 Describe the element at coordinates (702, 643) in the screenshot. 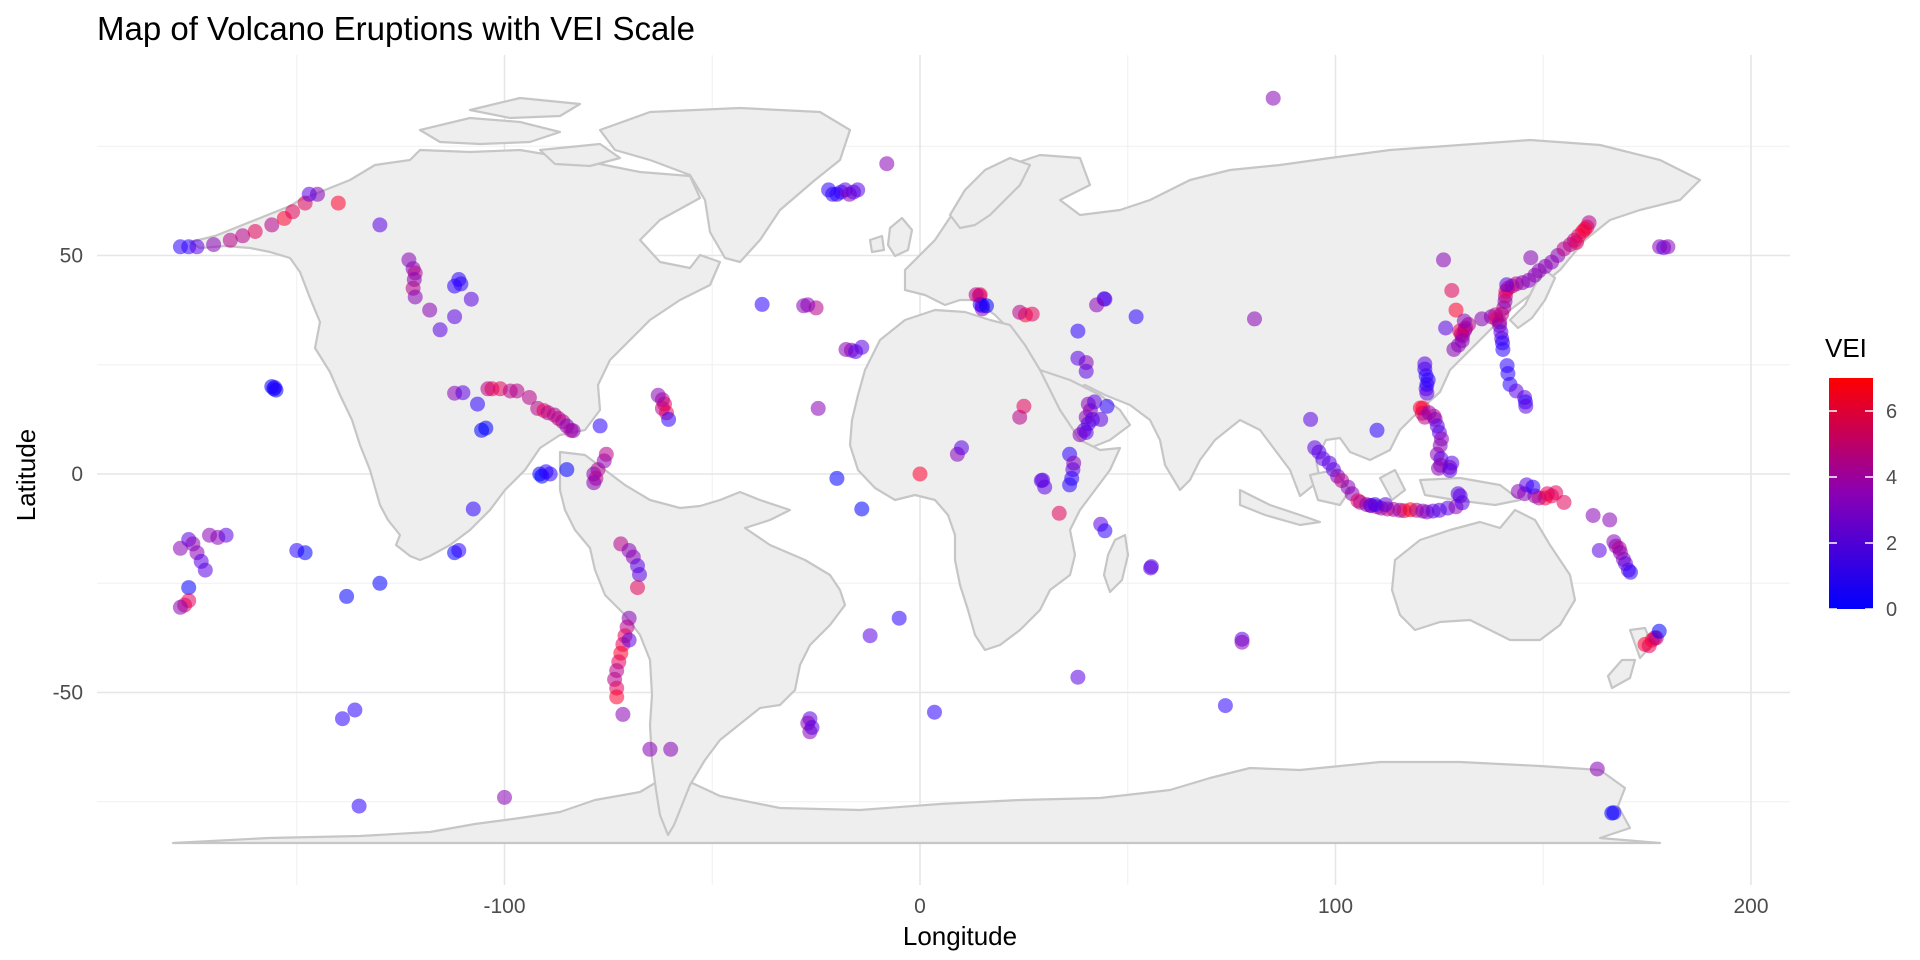

I see `land-south-america` at that location.